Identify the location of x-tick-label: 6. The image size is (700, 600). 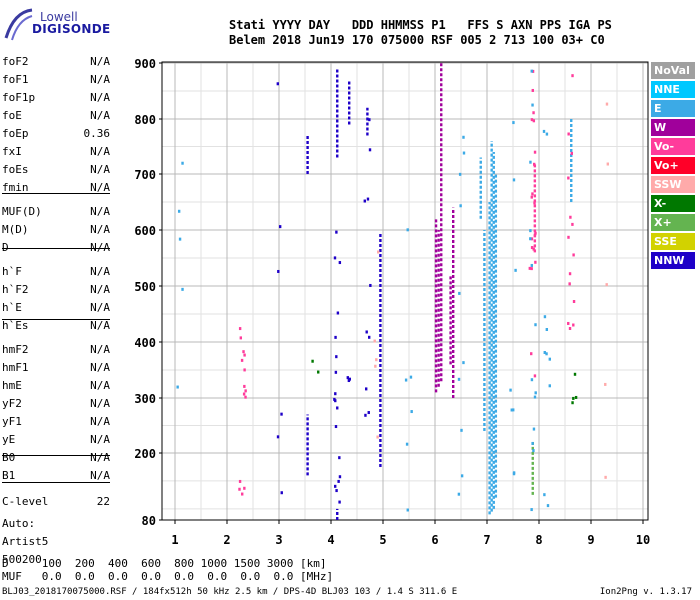
(434, 540).